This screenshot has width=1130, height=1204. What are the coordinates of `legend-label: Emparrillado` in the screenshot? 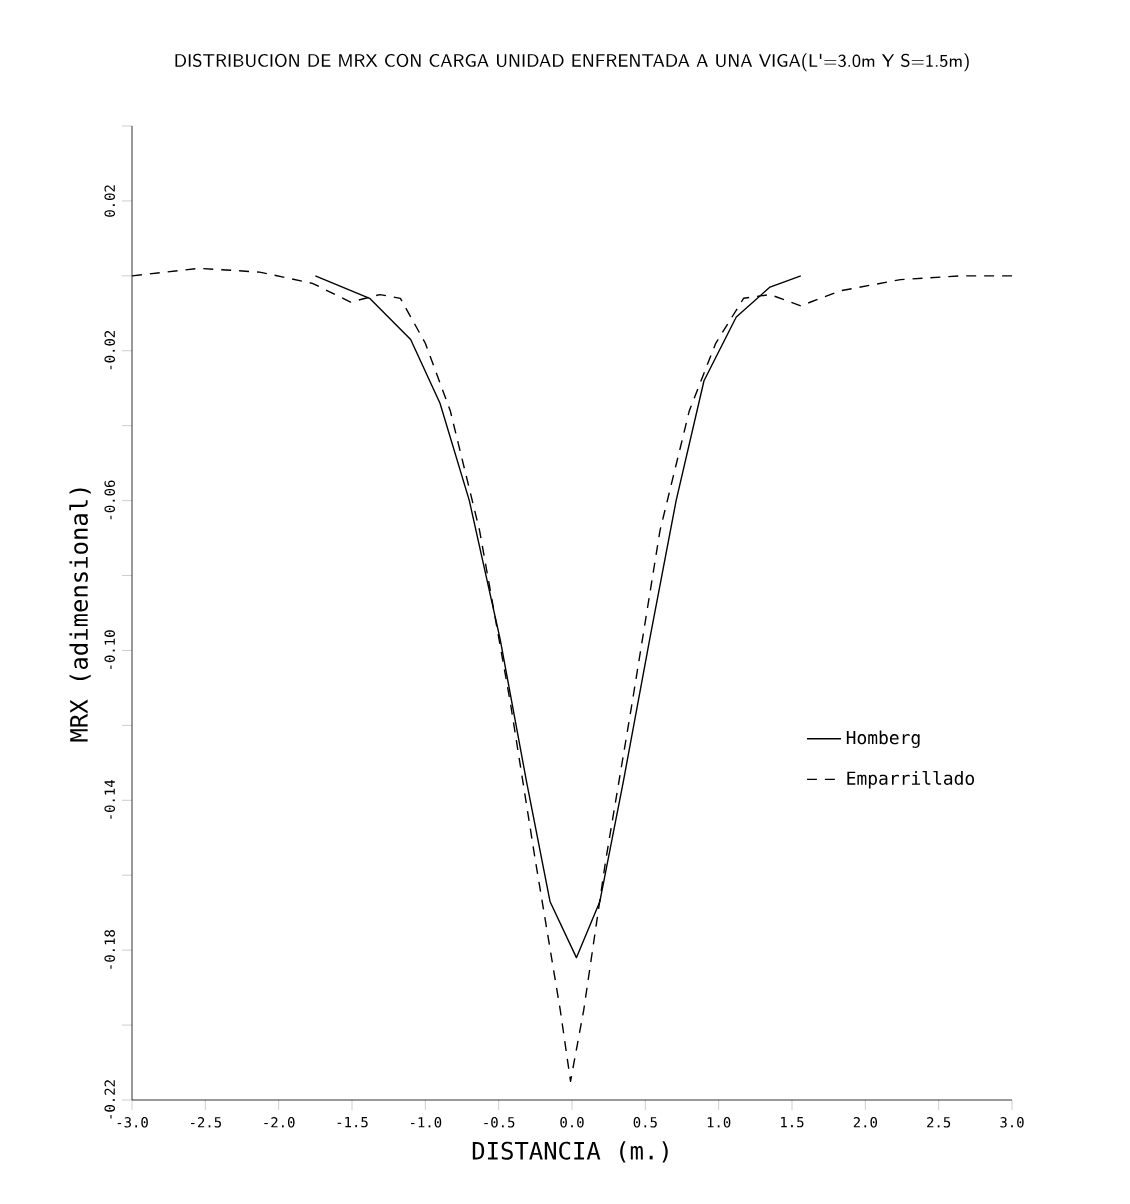 It's located at (911, 780).